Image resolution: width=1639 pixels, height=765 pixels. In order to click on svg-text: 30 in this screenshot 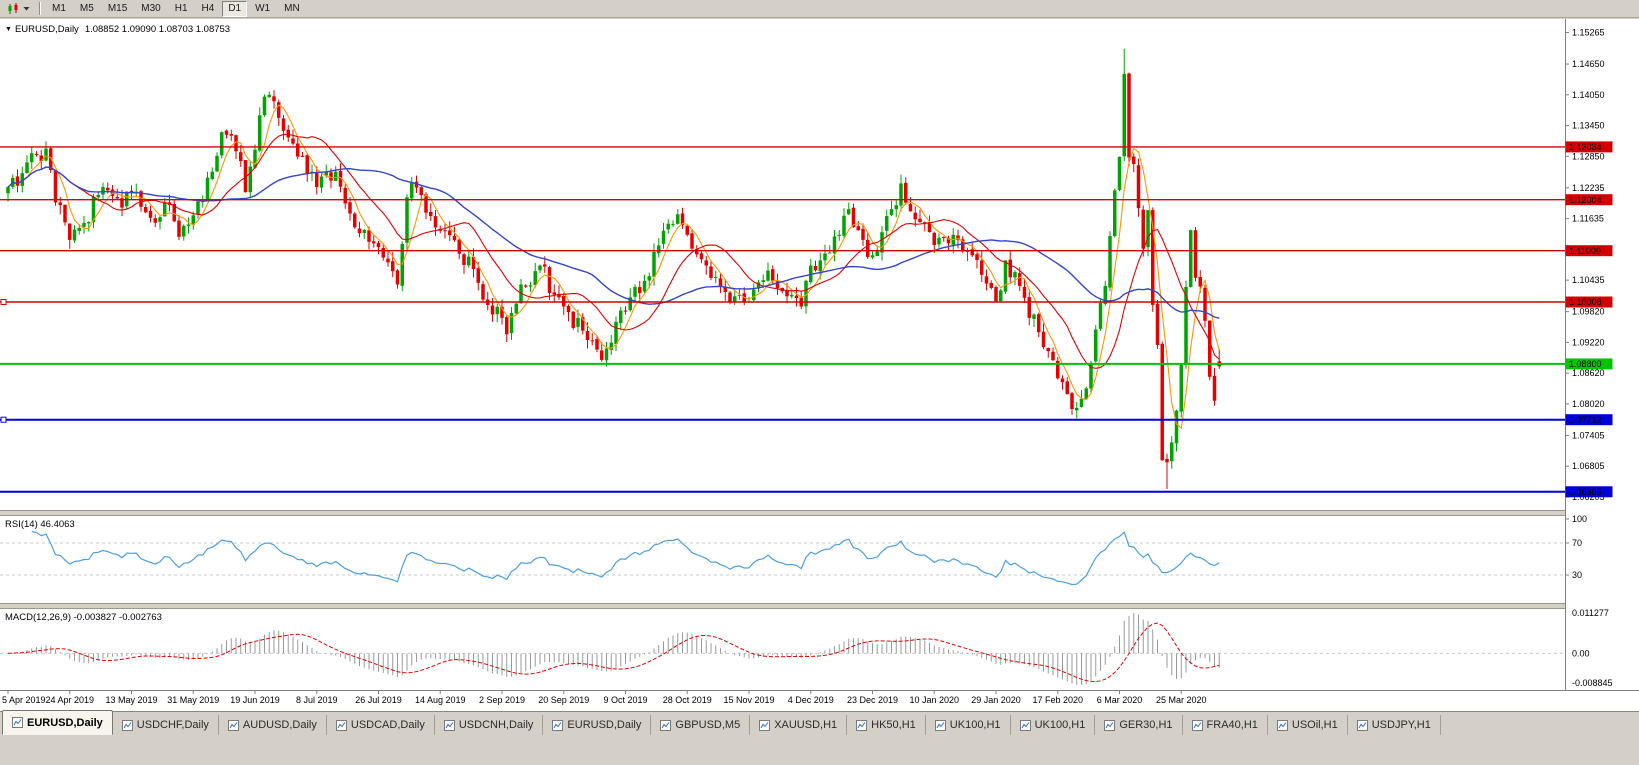, I will do `click(1577, 575)`.